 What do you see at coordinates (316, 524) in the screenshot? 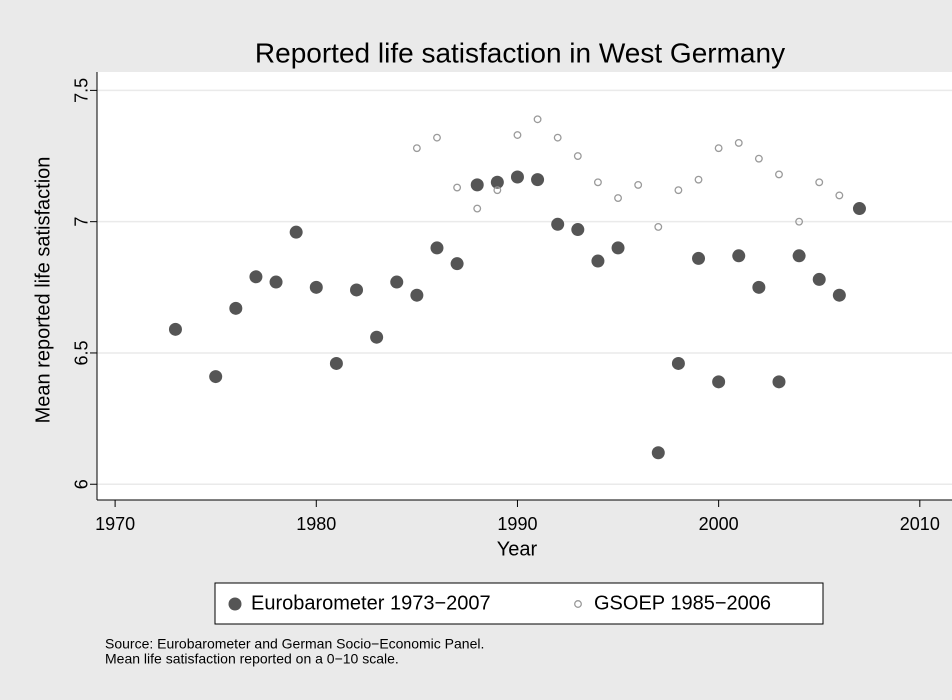
I see `x-tick-label: 1980` at bounding box center [316, 524].